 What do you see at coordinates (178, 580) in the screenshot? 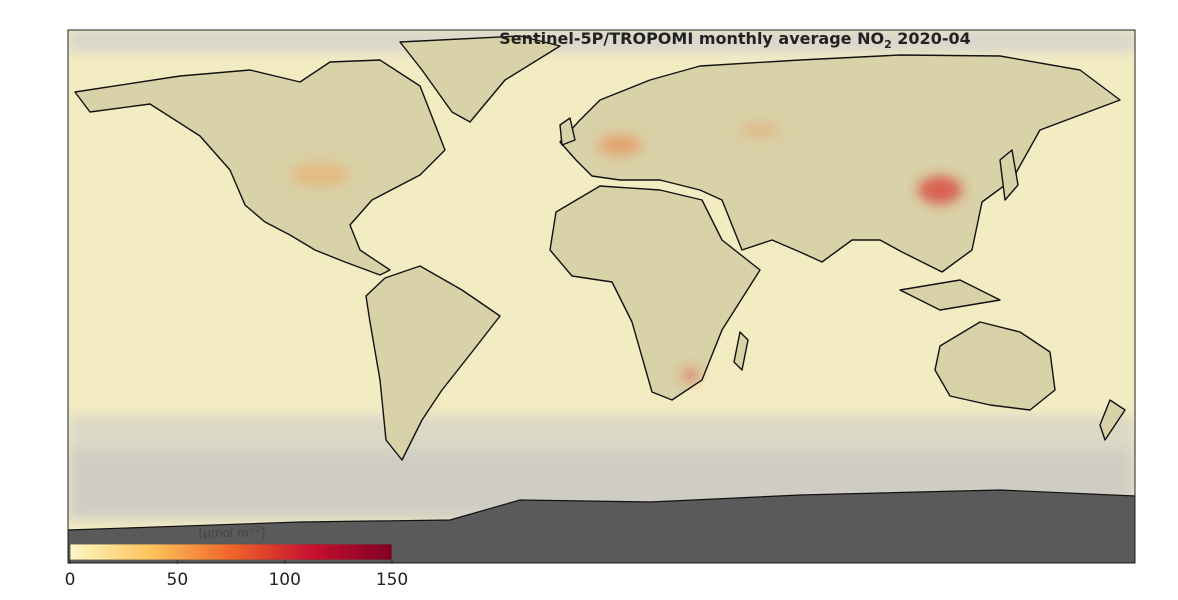
I see `tick-label: 50` at bounding box center [178, 580].